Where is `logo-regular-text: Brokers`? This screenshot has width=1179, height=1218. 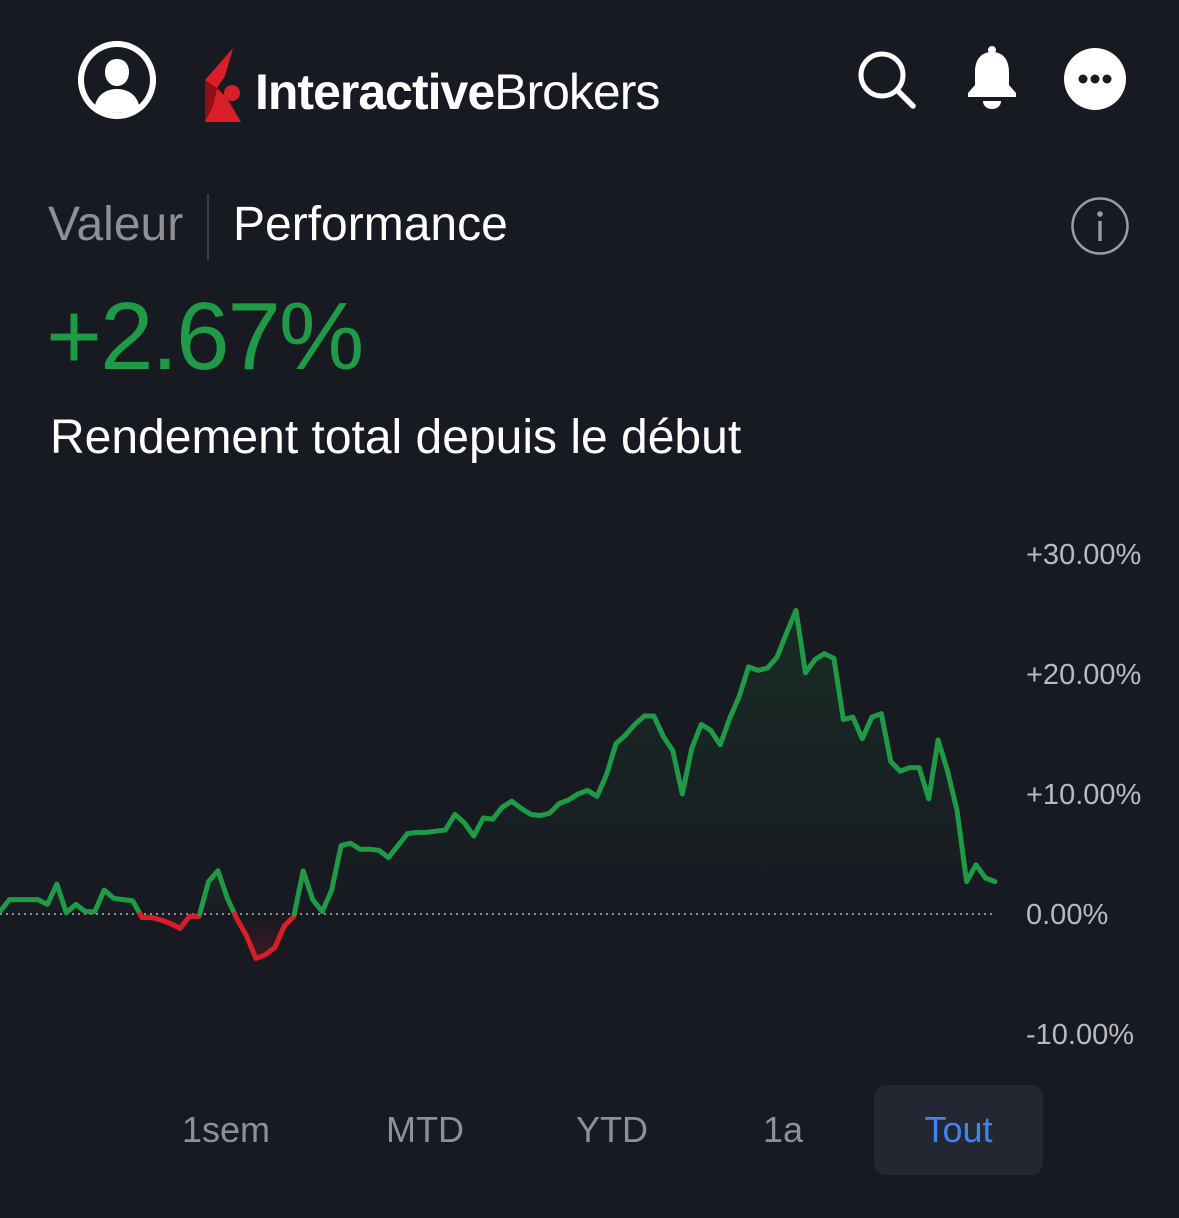
logo-regular-text: Brokers is located at coordinates (577, 92).